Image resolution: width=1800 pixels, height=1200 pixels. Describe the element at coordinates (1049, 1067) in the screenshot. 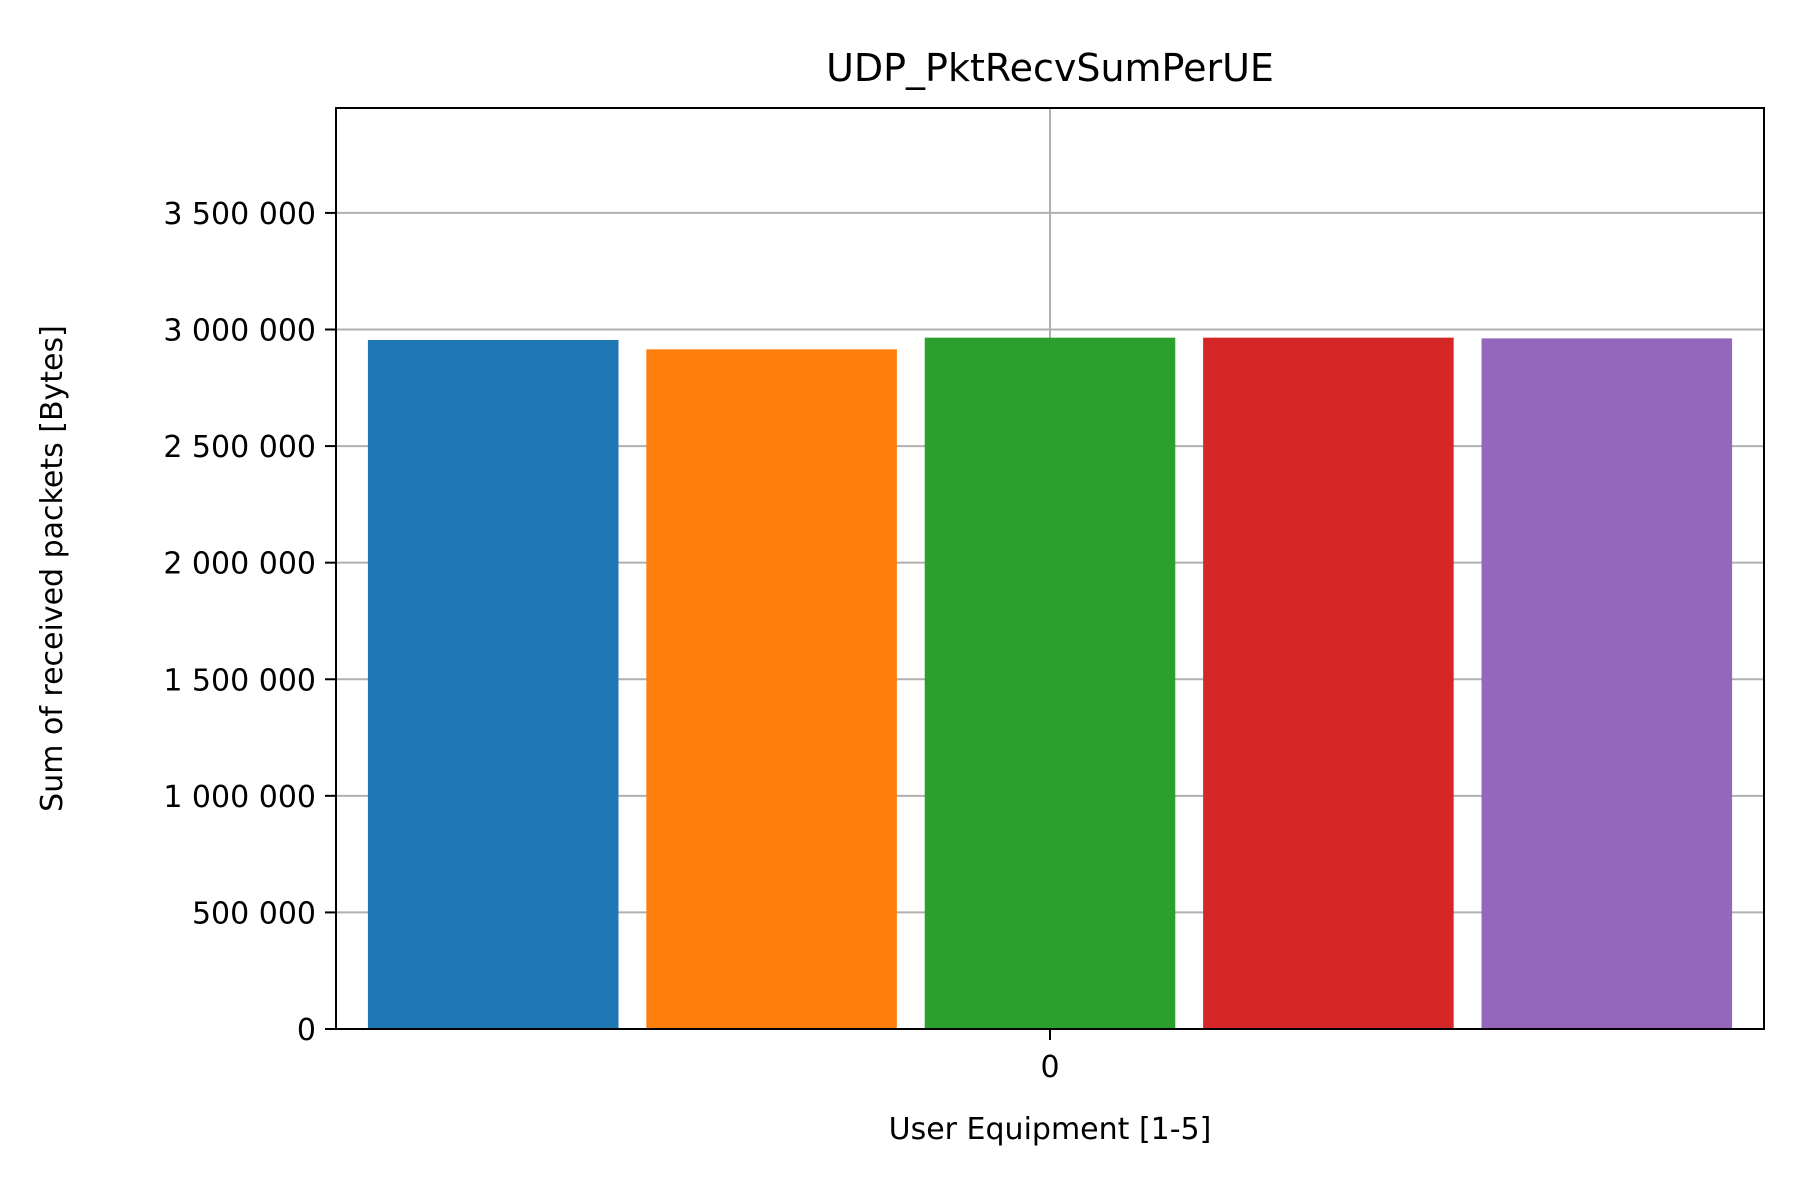

I see `x-tick-label: 0` at that location.